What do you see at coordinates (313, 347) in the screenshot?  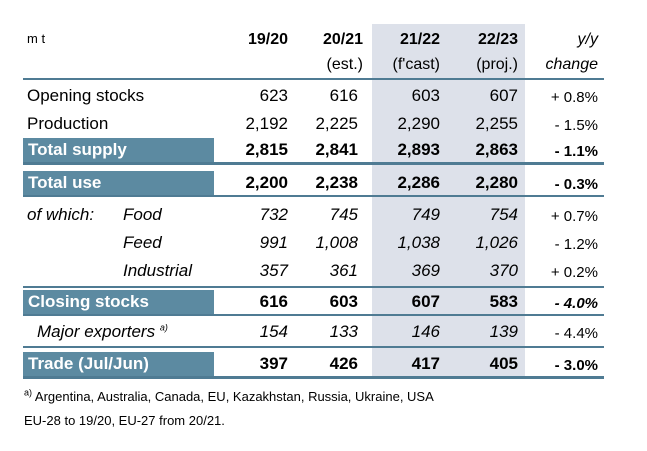 I see `major-exporters-rule` at bounding box center [313, 347].